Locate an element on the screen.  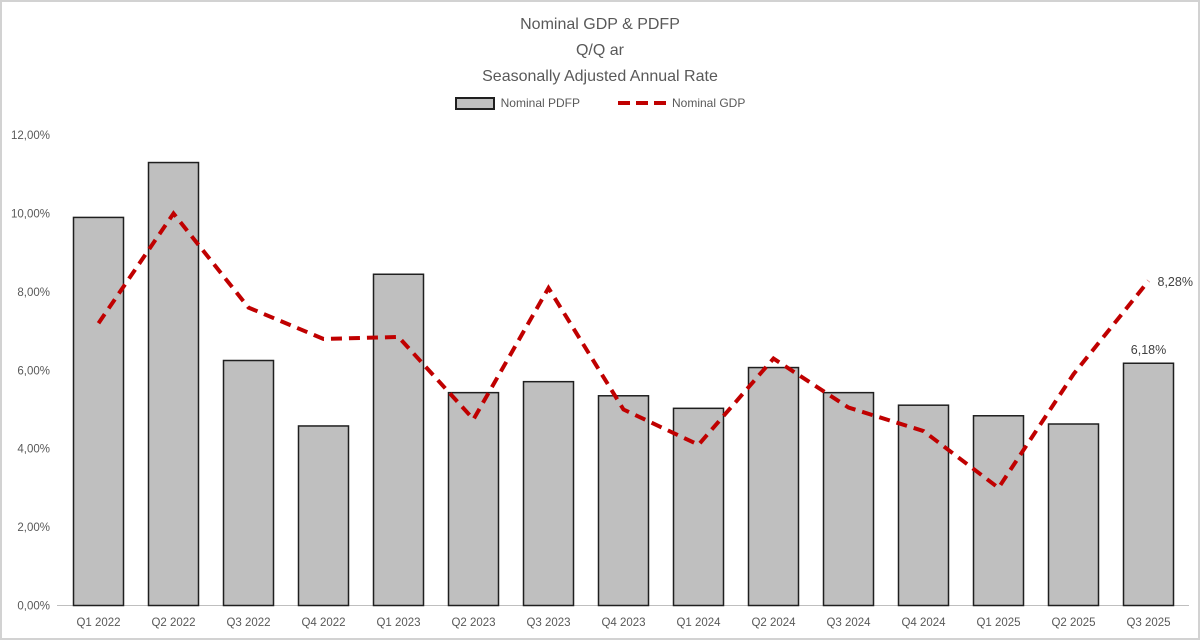
x-axis-label: Q1 2022 is located at coordinates (98, 623).